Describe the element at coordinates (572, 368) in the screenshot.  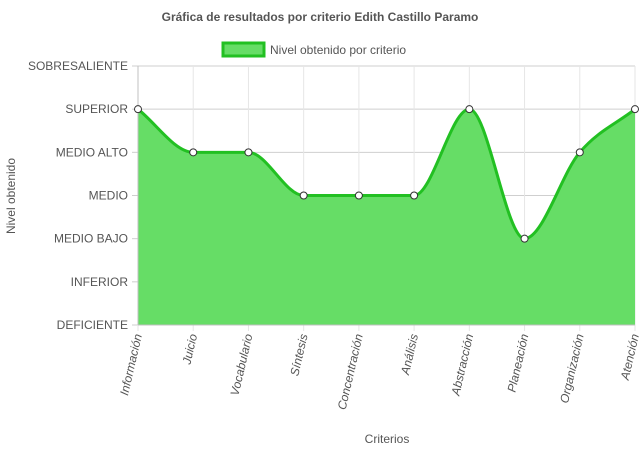
I see `x-tick-label: Organización` at that location.